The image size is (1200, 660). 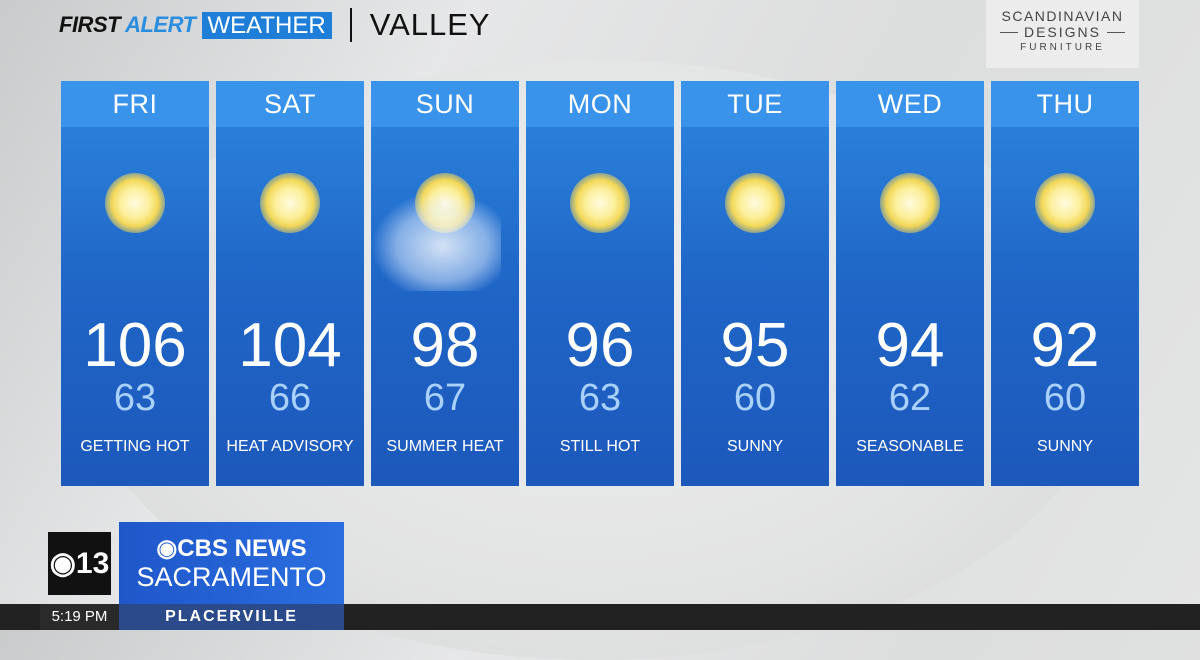 I want to click on high-temp: 96, so click(x=600, y=345).